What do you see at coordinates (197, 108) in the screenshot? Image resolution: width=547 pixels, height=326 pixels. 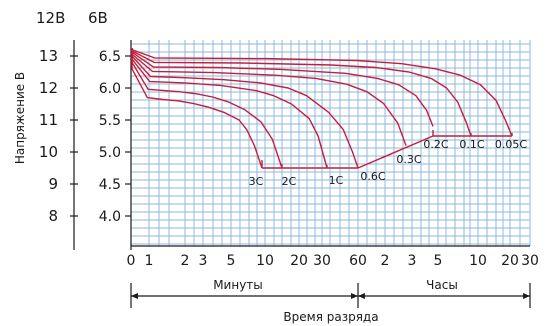 I see `curve-3C` at bounding box center [197, 108].